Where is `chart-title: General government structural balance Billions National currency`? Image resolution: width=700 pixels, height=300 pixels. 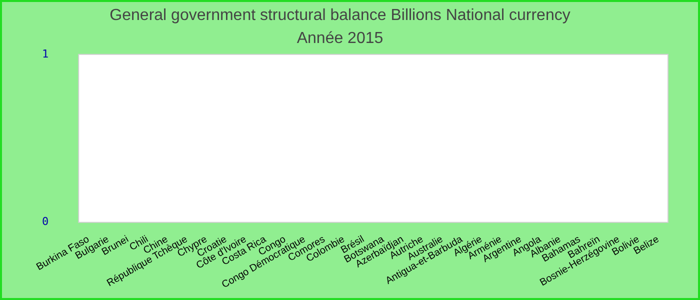 chart-title: General government structural balance Billions National currency is located at coordinates (340, 15).